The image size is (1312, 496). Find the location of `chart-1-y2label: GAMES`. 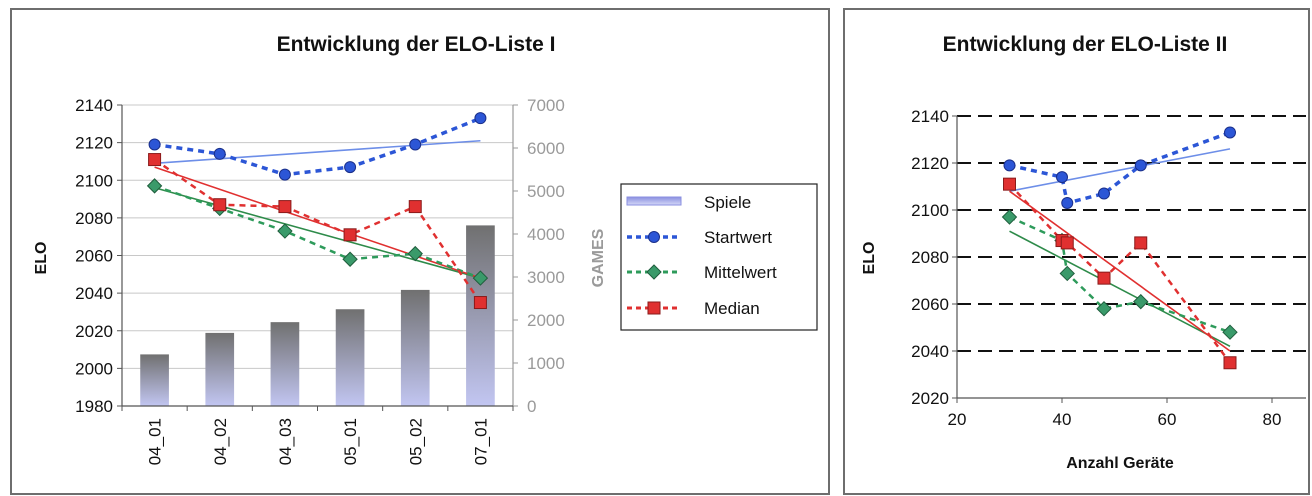

chart-1-y2label: GAMES is located at coordinates (598, 257).